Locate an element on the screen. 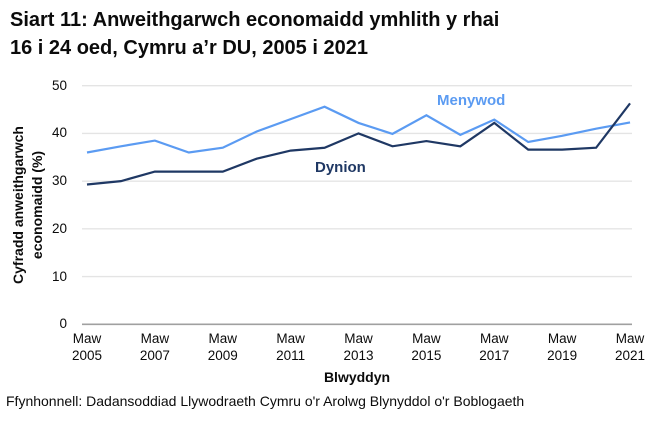  x-tick-label: Maw 2011 is located at coordinates (291, 347).